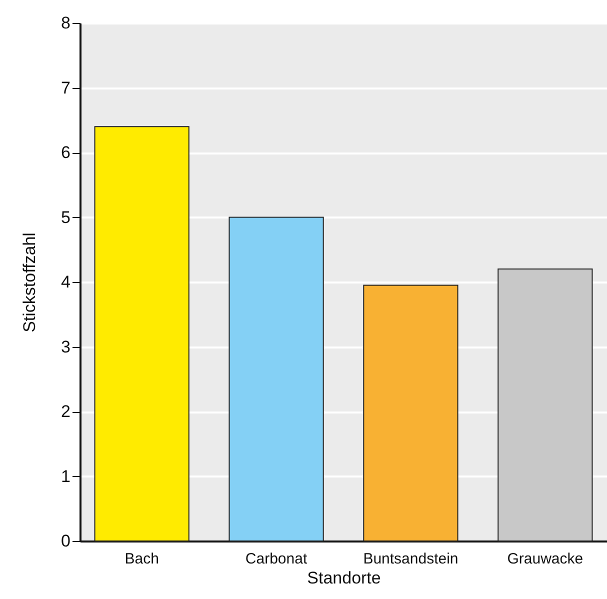 This screenshot has width=607, height=599. What do you see at coordinates (65, 476) in the screenshot?
I see `y-tick-label: 1` at bounding box center [65, 476].